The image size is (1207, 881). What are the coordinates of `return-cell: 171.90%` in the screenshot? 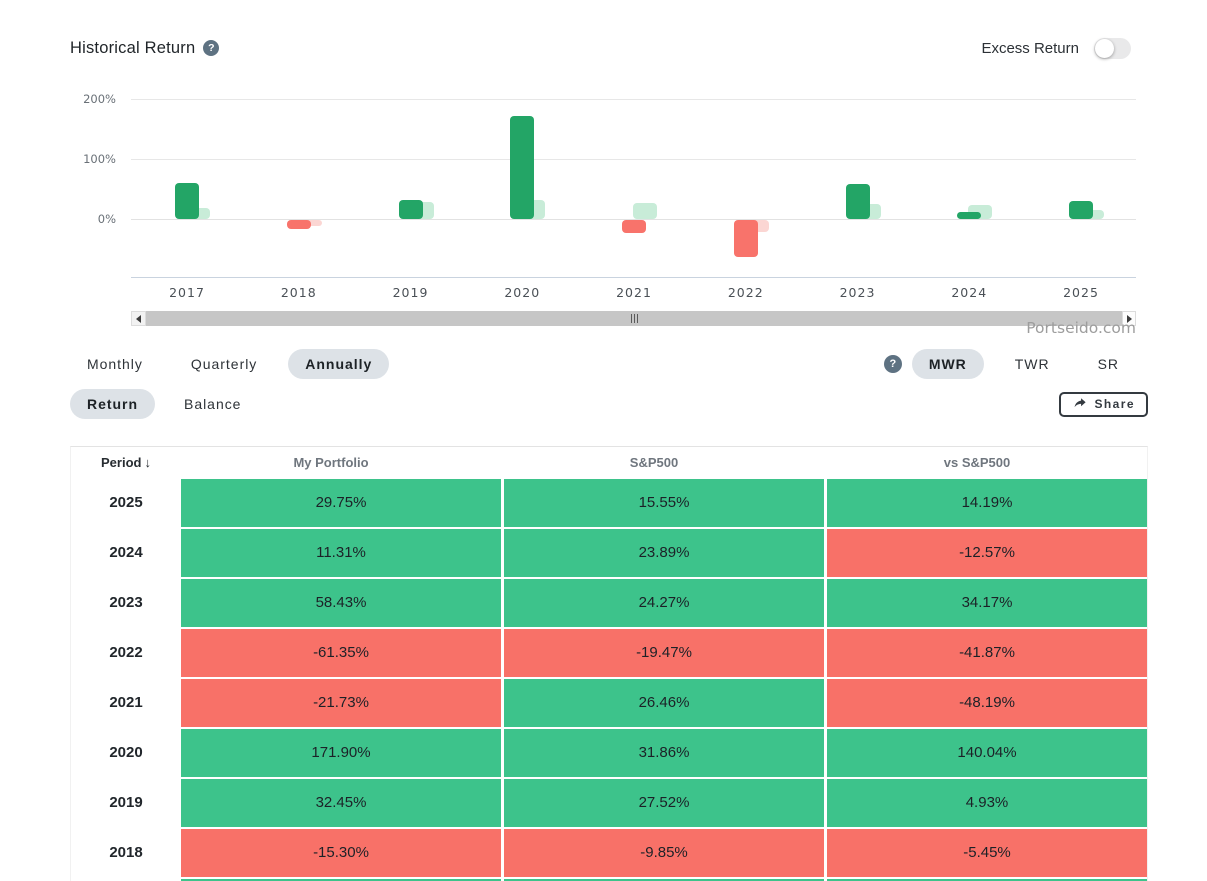 It's located at (341, 753).